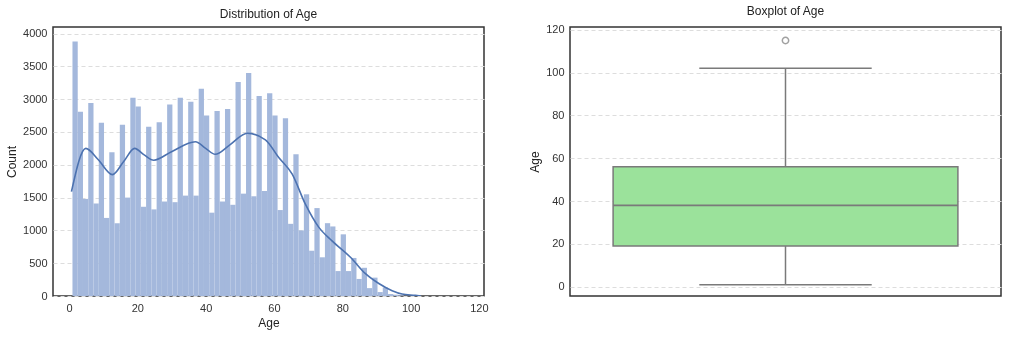 The image size is (1024, 346). Describe the element at coordinates (411, 307) in the screenshot. I see `x-tick-label: 100` at that location.